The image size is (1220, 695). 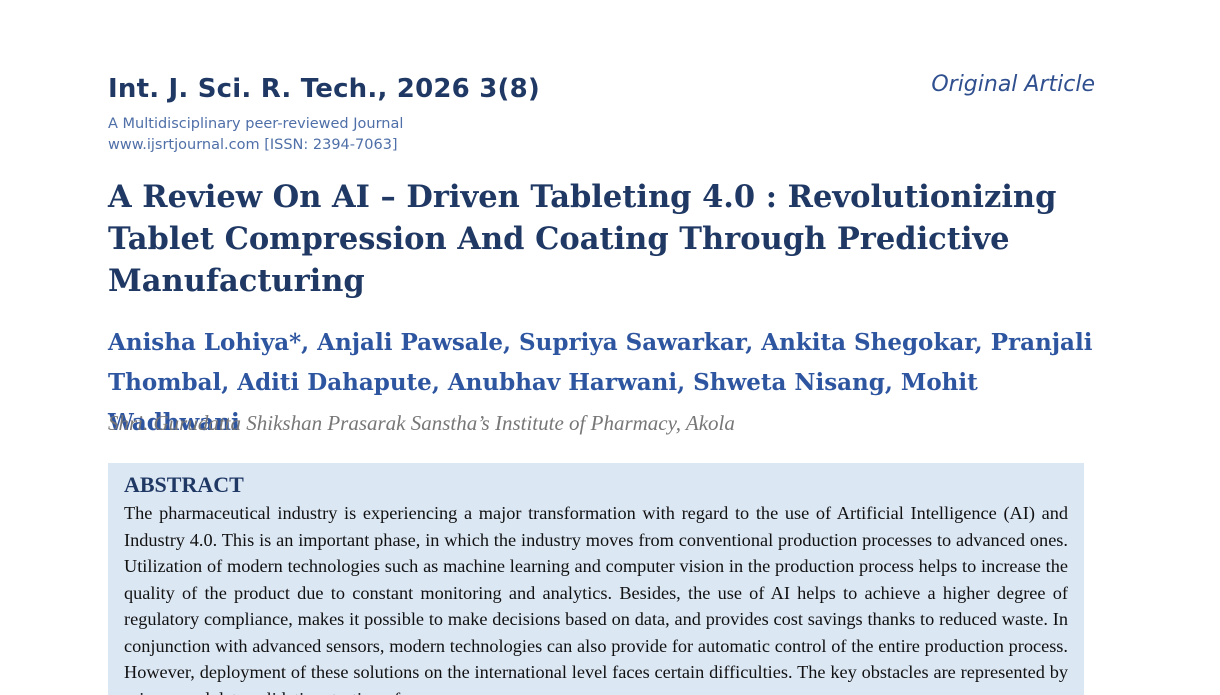 What do you see at coordinates (253, 145) in the screenshot?
I see `journal-website-issn: www.ijsrtjournal.com [ISSN: 2394-7063]` at bounding box center [253, 145].